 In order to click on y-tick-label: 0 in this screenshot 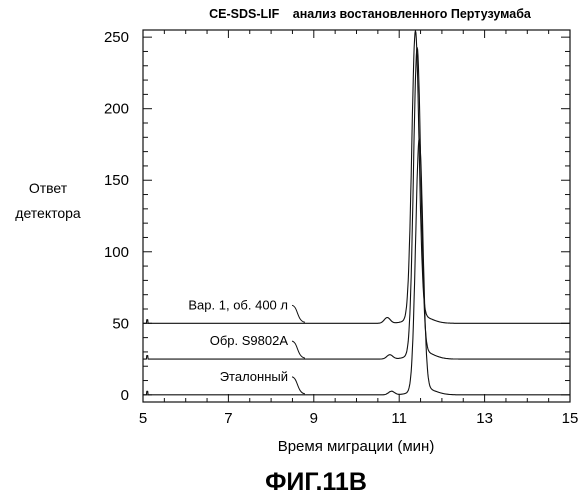, I will do `click(125, 395)`.